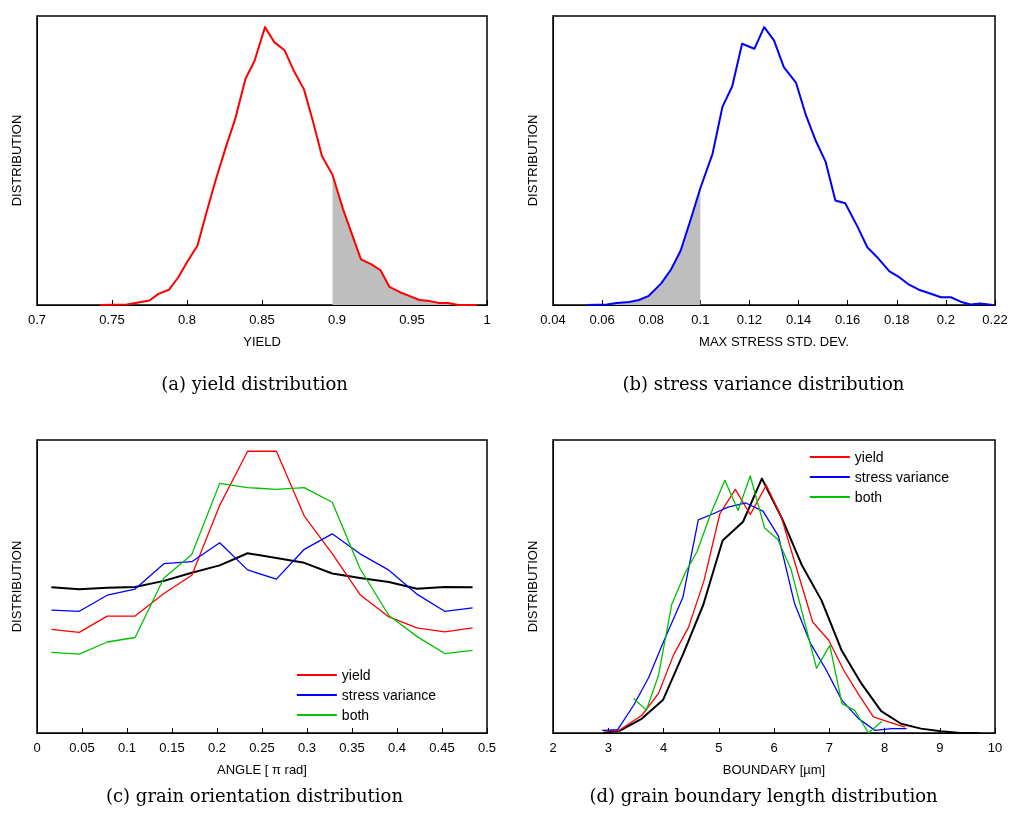 This screenshot has width=1018, height=823. Describe the element at coordinates (255, 383) in the screenshot. I see `text: (a) yield distribution` at that location.